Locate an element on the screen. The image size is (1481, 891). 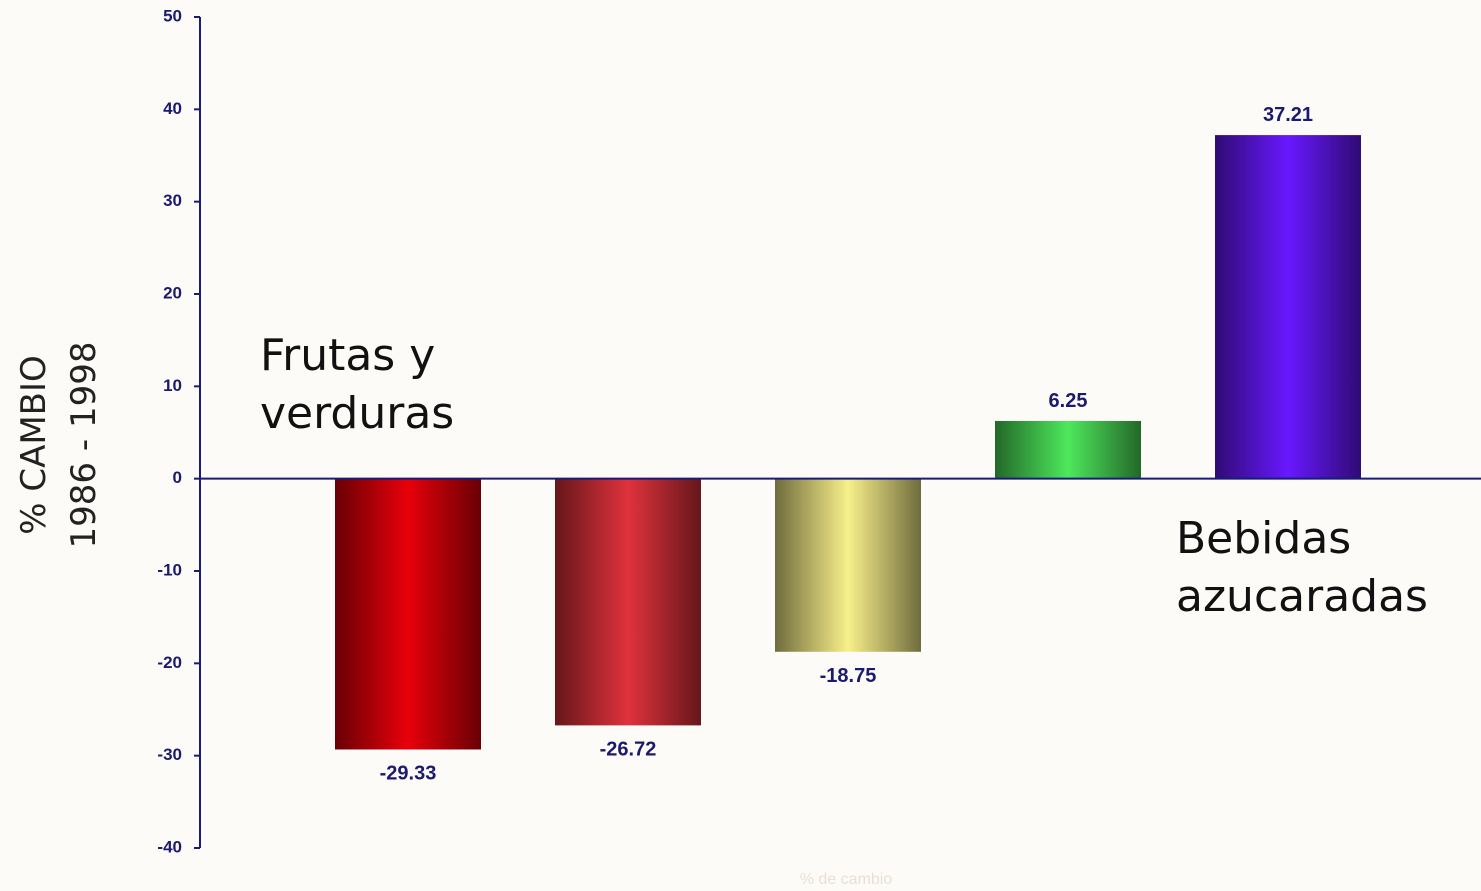
y-tick-label: -40 is located at coordinates (169, 846).